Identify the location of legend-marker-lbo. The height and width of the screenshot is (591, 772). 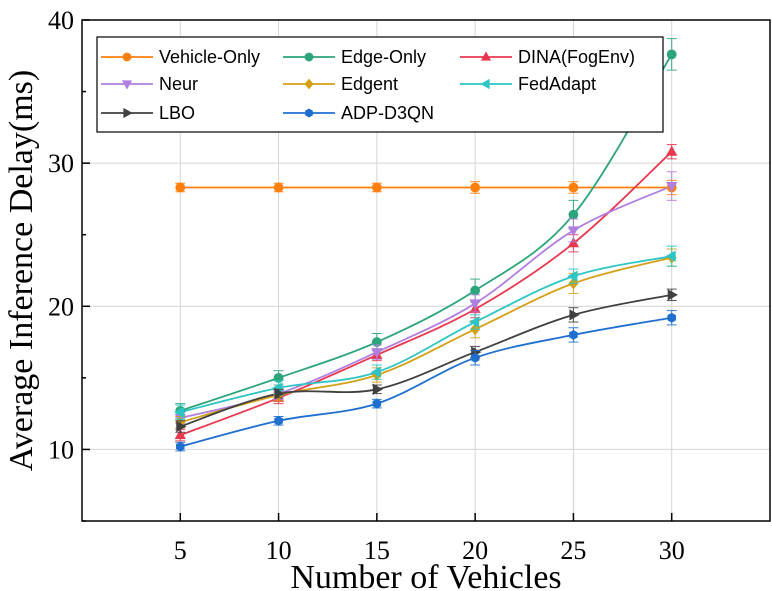
(128, 113).